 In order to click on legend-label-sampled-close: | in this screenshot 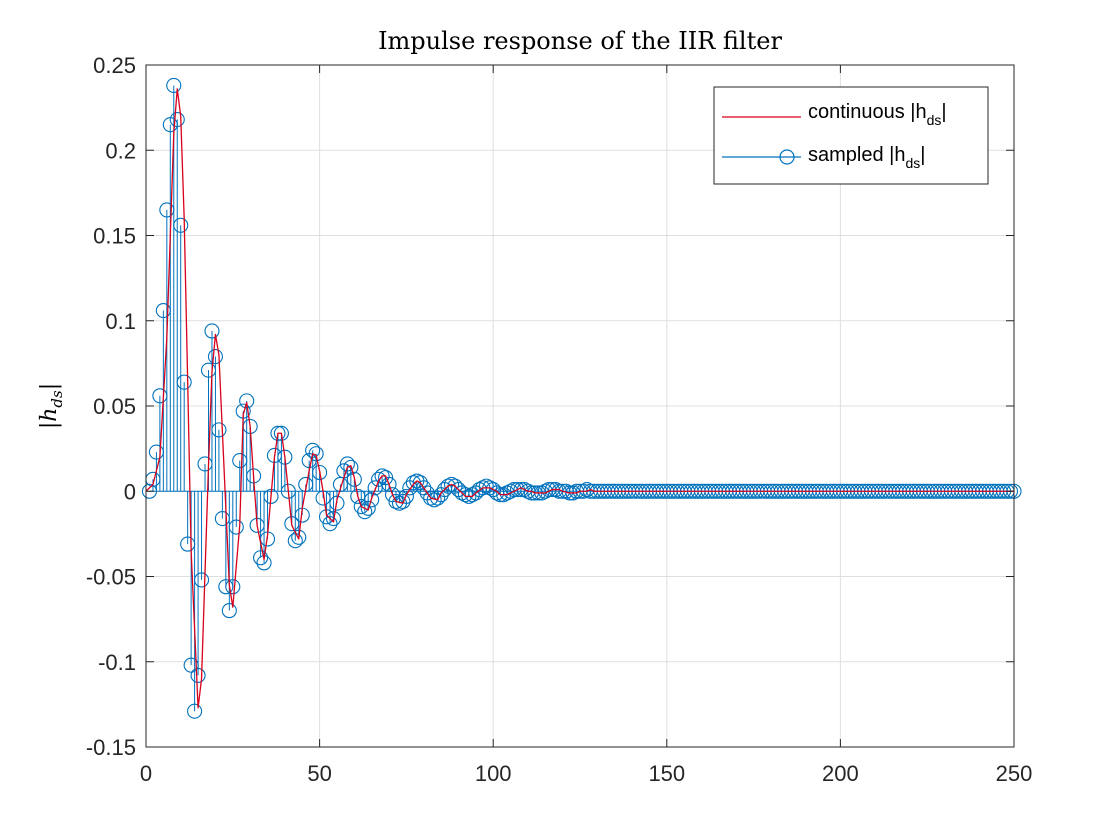, I will do `click(922, 155)`.